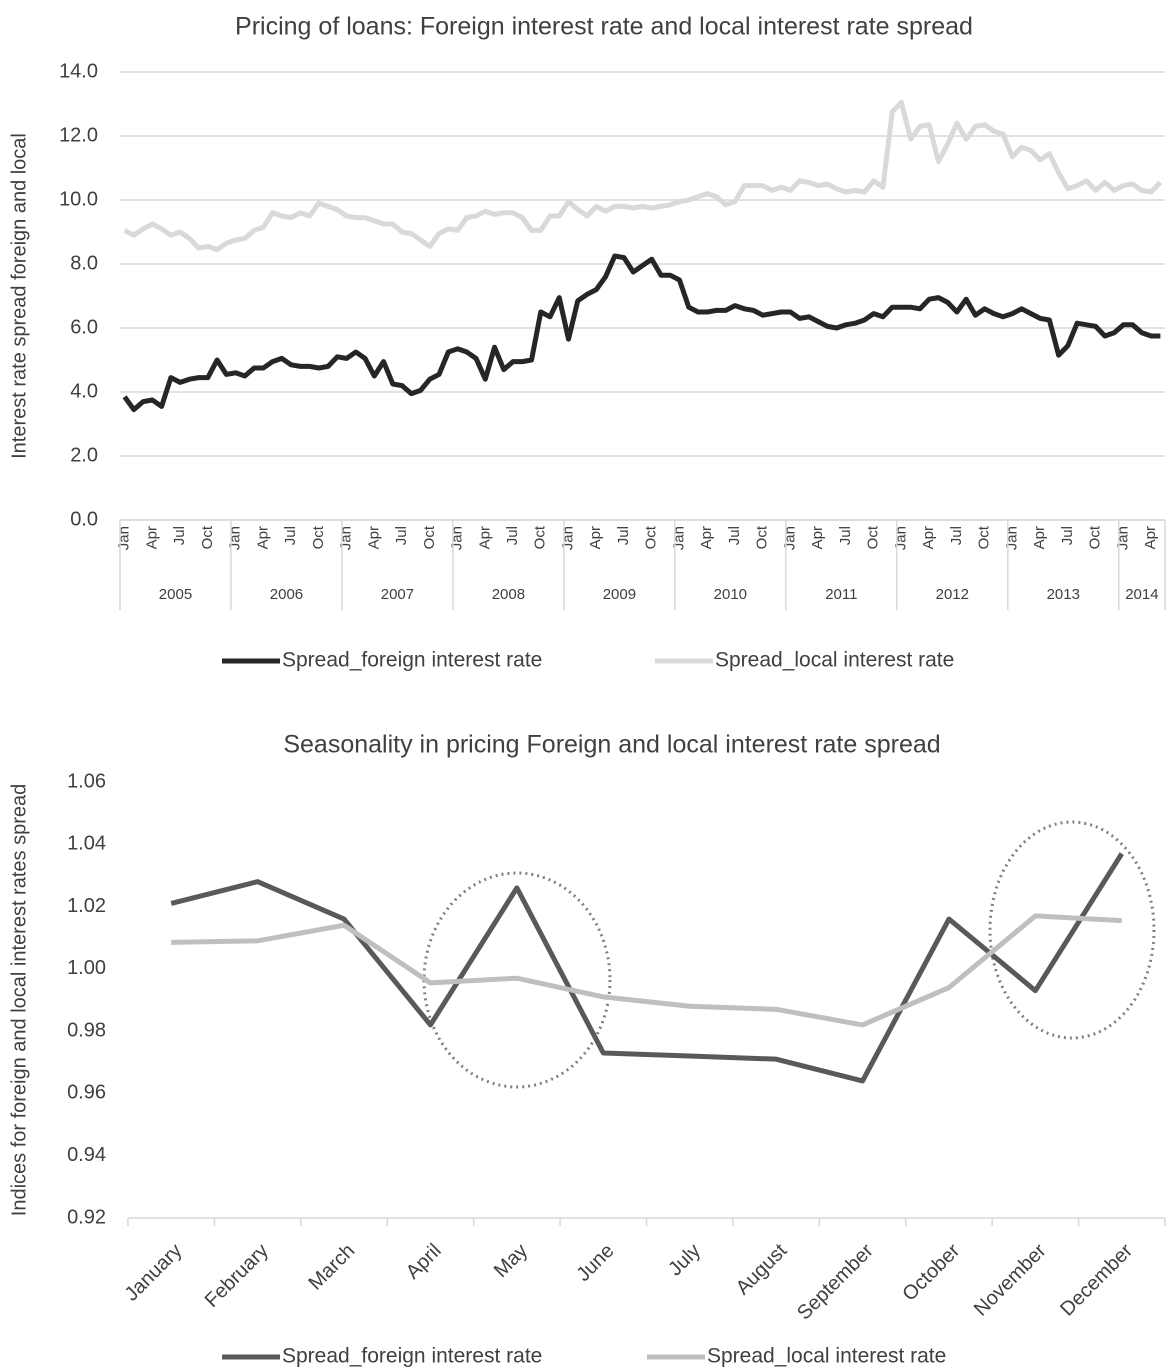 The width and height of the screenshot is (1167, 1369). I want to click on y-tick-label: 8.0, so click(84, 263).